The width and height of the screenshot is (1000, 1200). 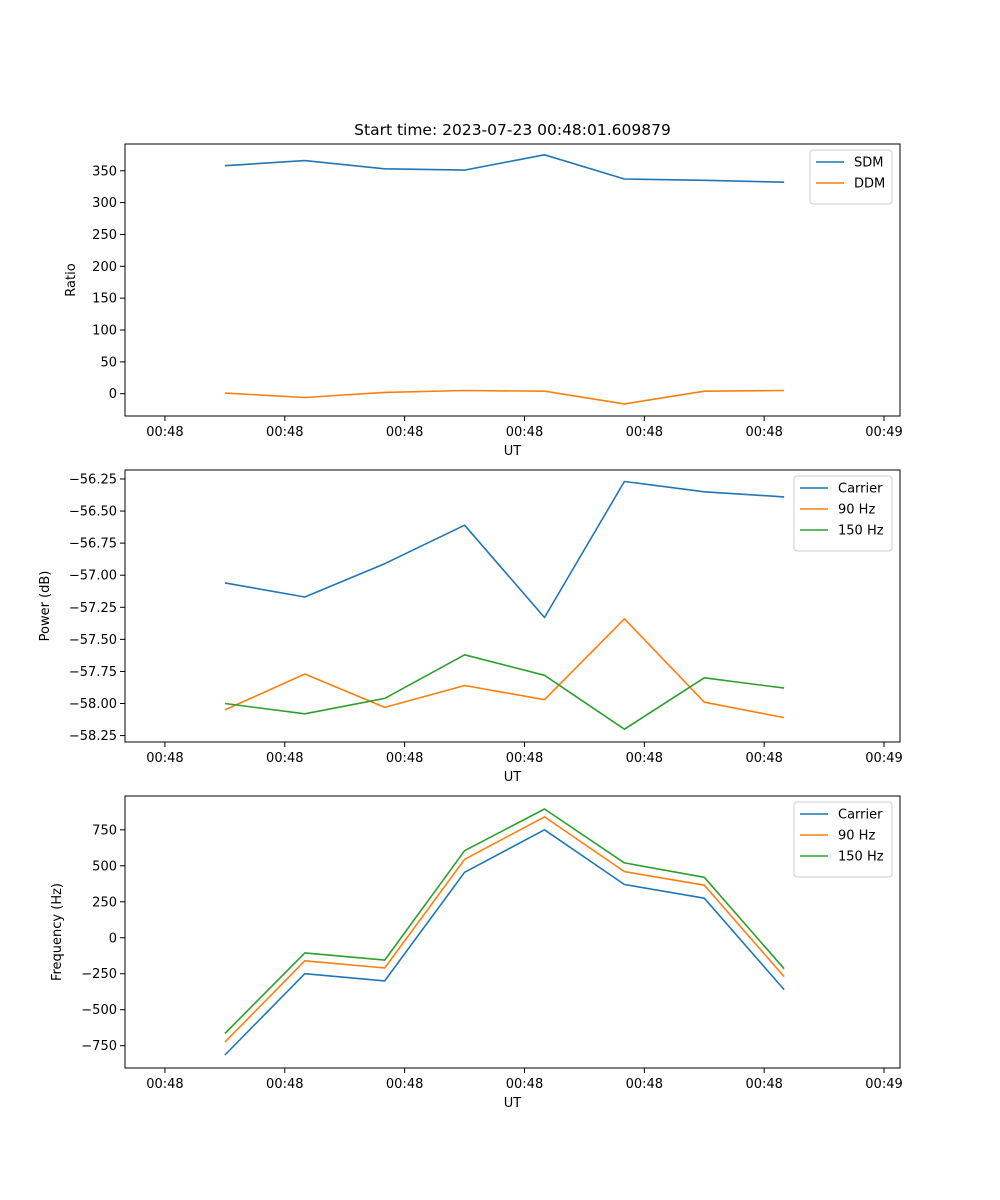 I want to click on y-tick-label: 350, so click(x=104, y=171).